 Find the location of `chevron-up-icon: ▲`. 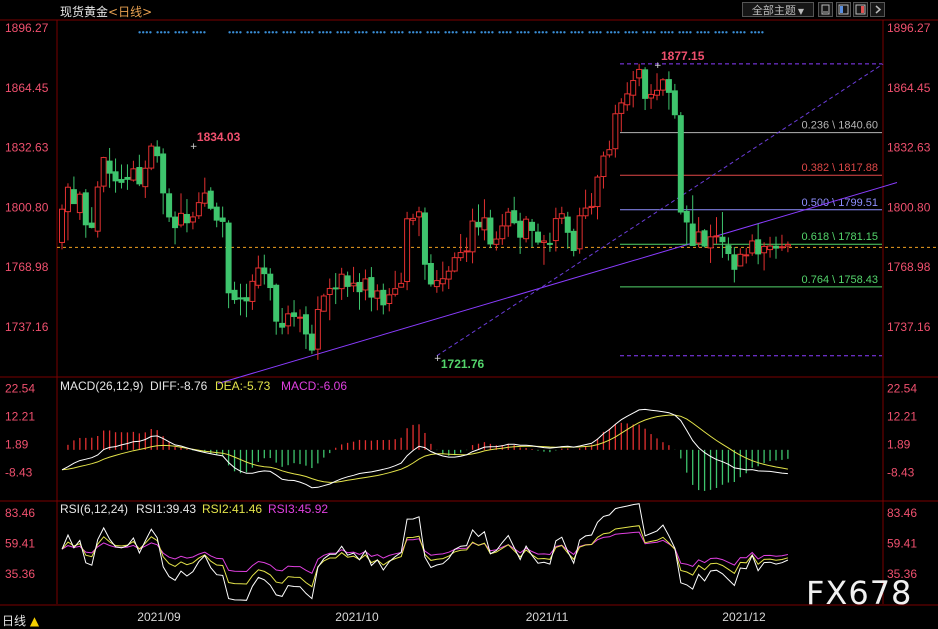

chevron-up-icon: ▲ is located at coordinates (34, 621).